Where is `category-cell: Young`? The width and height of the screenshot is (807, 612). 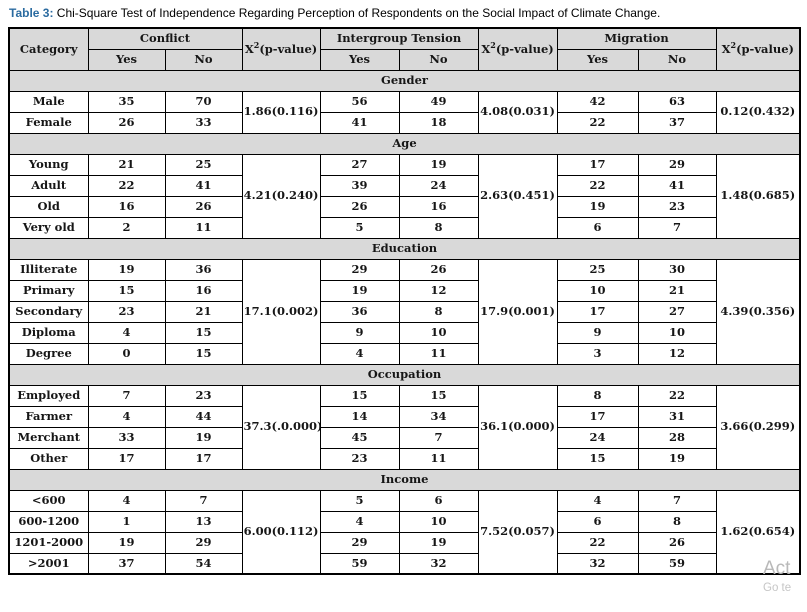
category-cell: Young is located at coordinates (48, 164).